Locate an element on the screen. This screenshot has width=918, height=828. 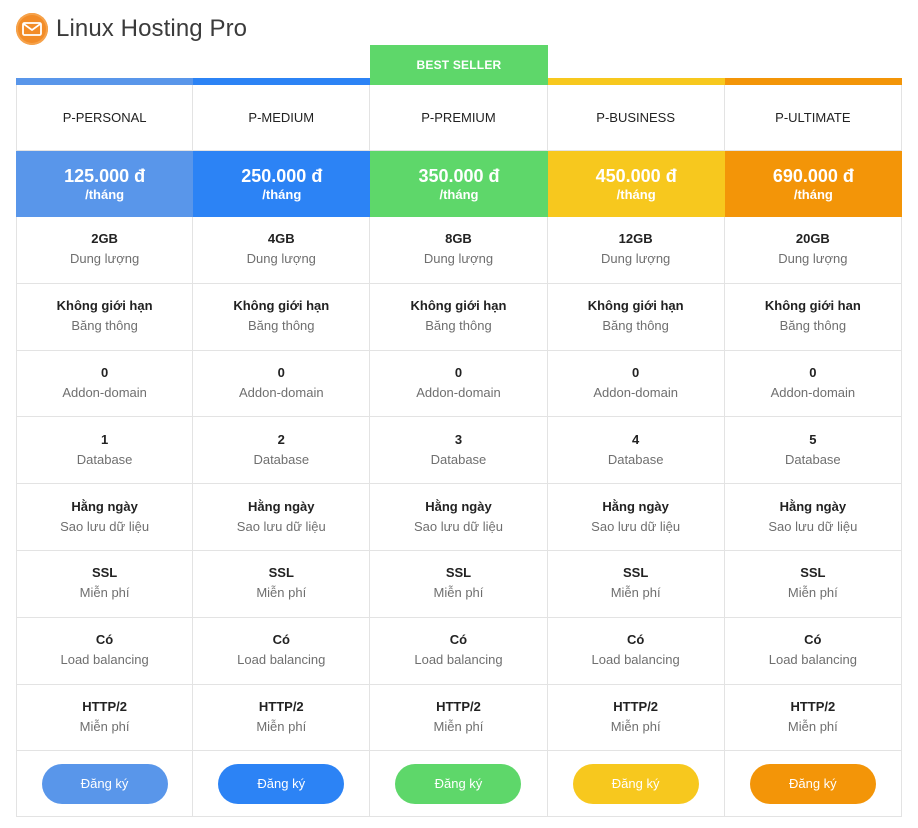
plan-name: P-PERSONAL is located at coordinates (105, 118).